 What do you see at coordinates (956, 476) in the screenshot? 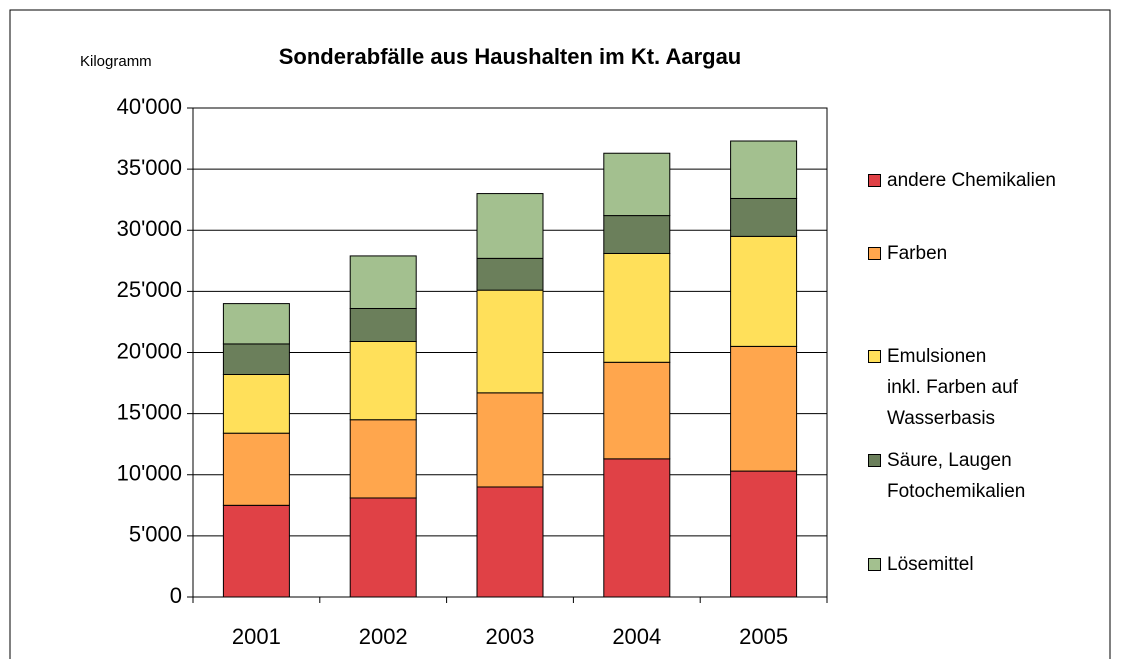
I see `legend-label: Säure, Laugen Fotochemikalien` at bounding box center [956, 476].